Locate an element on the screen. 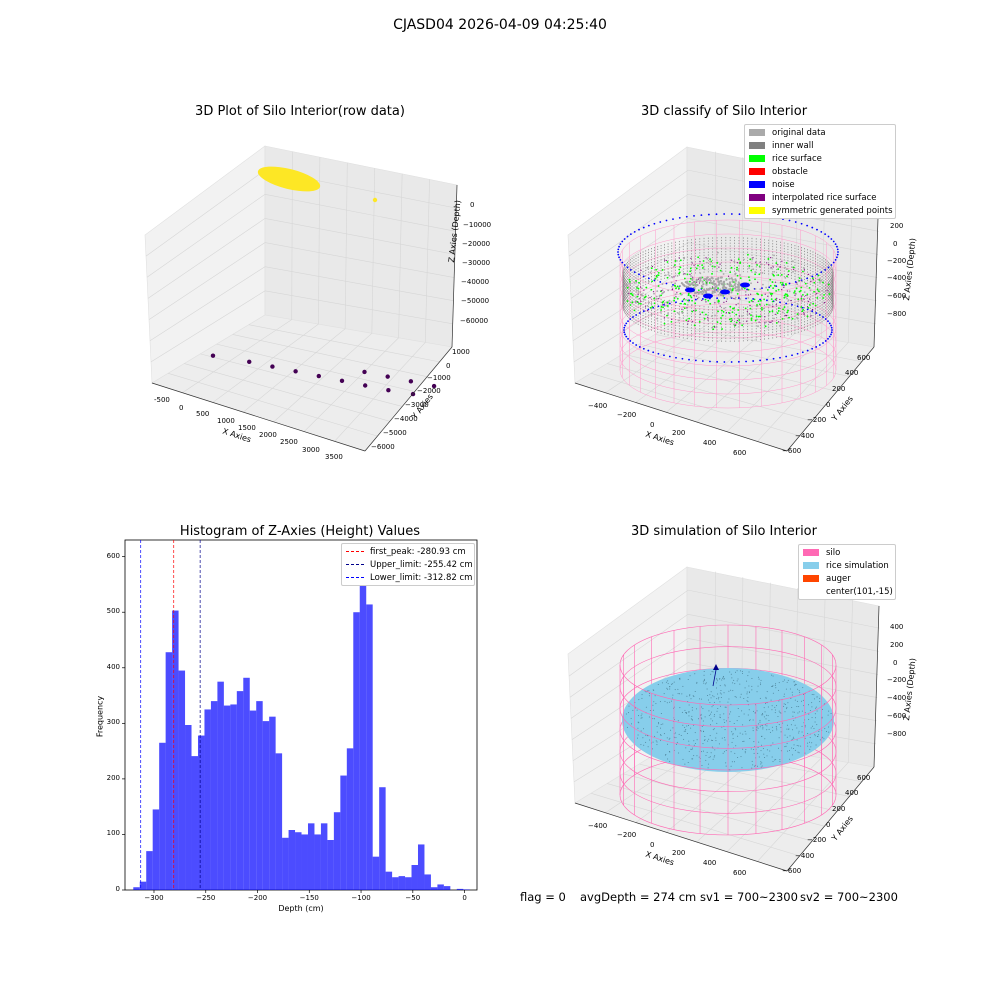 This screenshot has width=1000, height=1000. plot2-z-tick: −600 is located at coordinates (897, 296).